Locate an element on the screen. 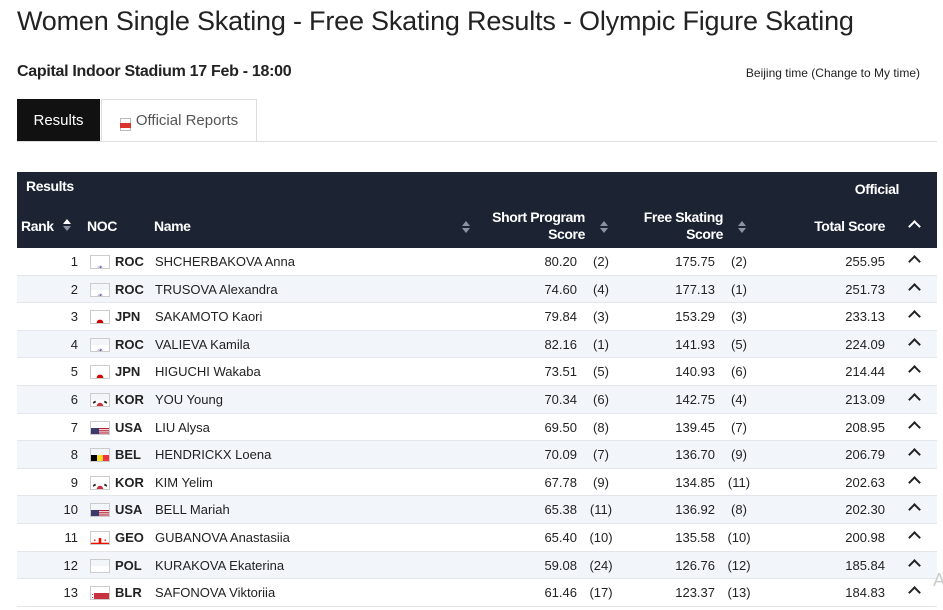  tab-official-reports-label: Official Reports is located at coordinates (187, 120).